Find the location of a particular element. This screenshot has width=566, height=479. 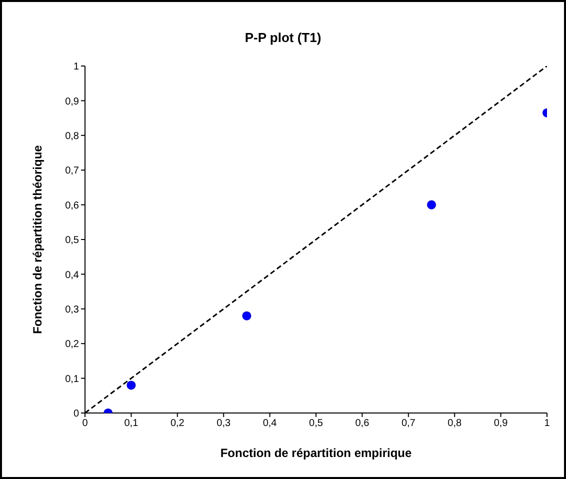

y-tick-label: 0 is located at coordinates (76, 414).